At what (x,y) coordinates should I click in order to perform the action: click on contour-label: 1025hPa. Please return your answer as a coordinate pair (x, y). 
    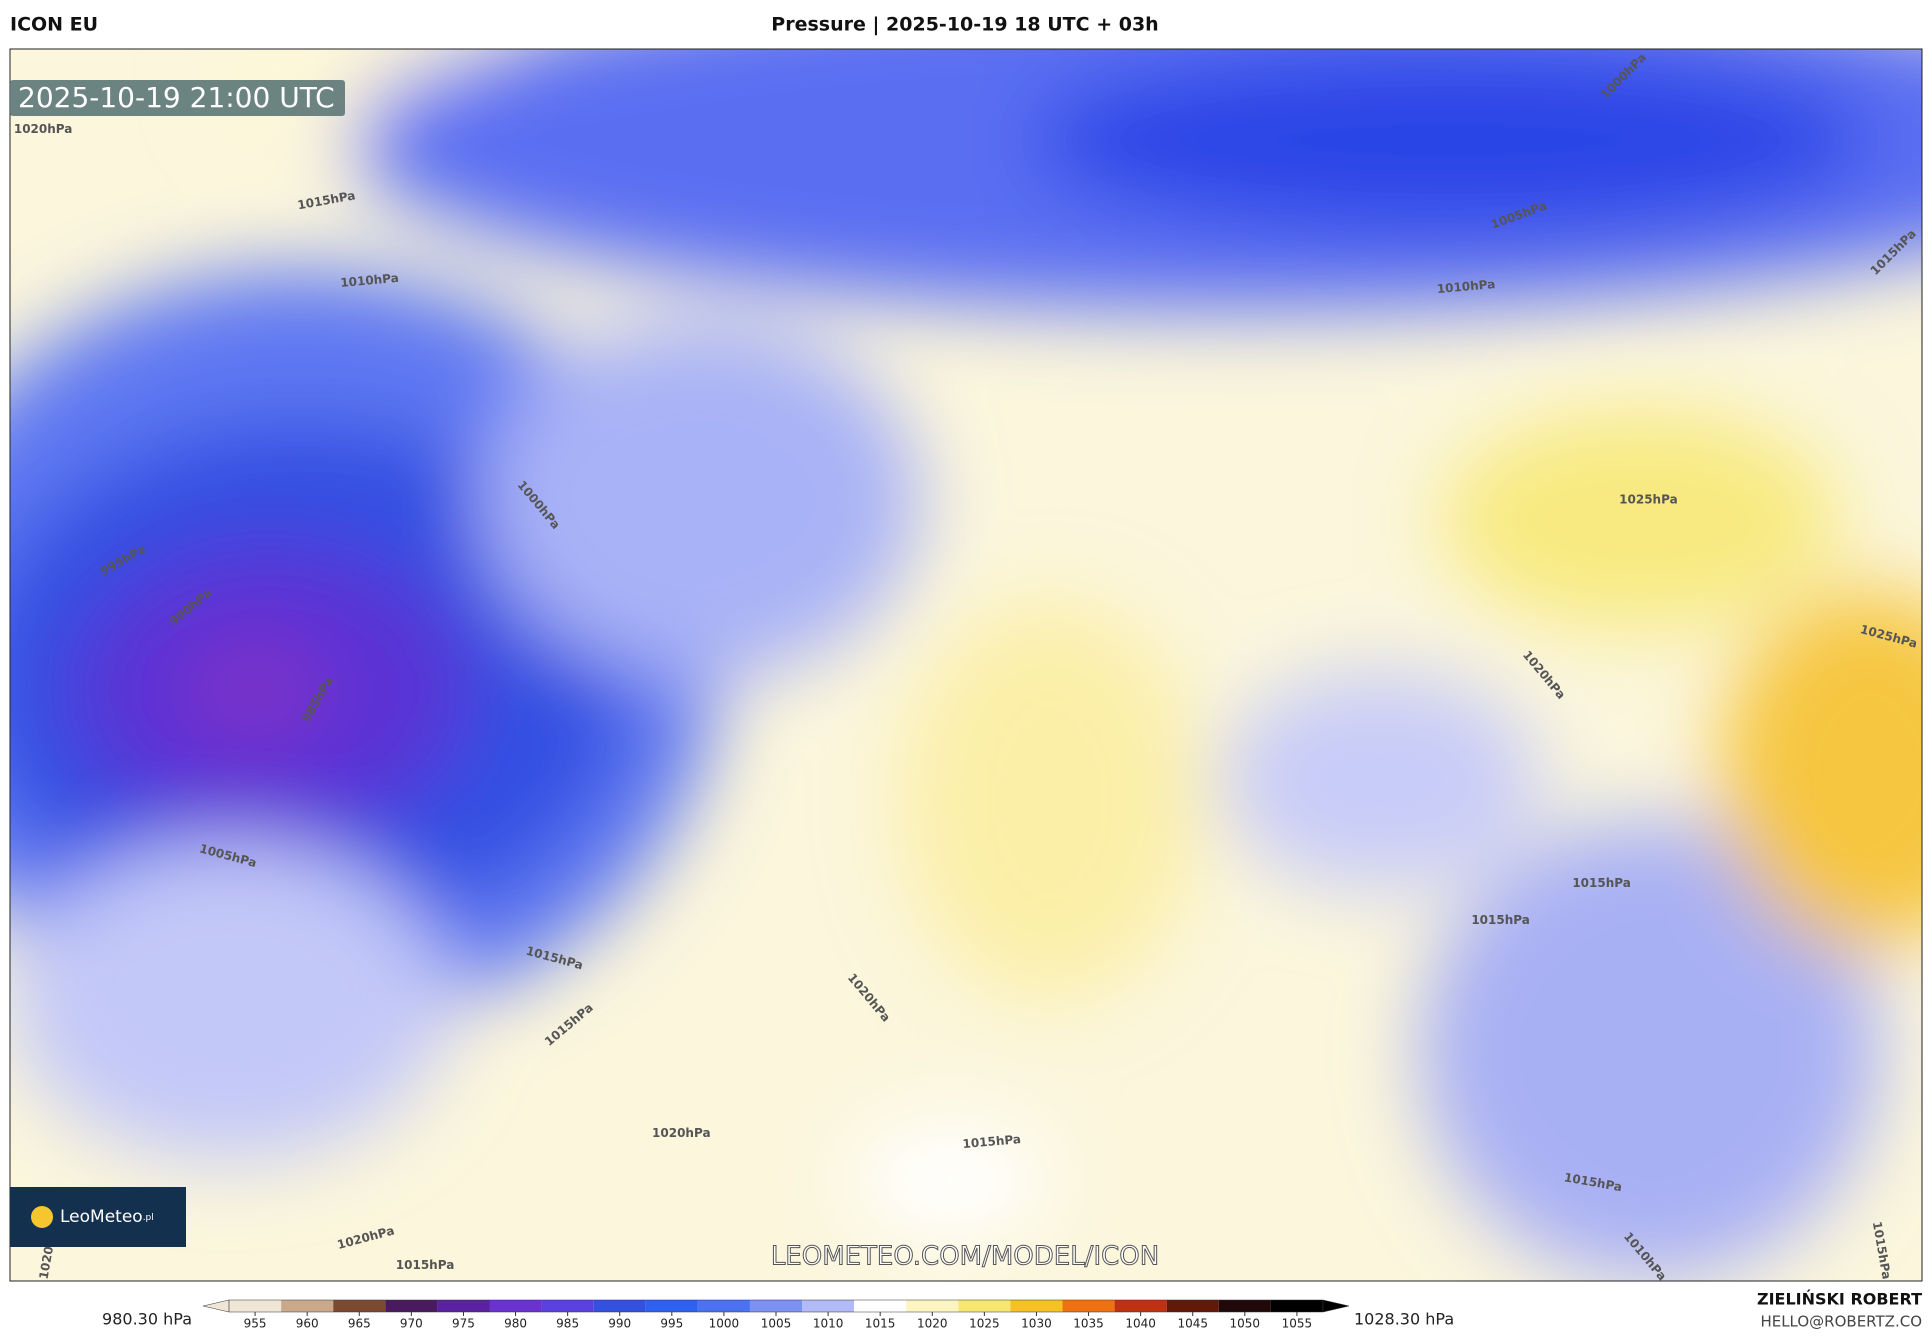
    Looking at the image, I should click on (1648, 500).